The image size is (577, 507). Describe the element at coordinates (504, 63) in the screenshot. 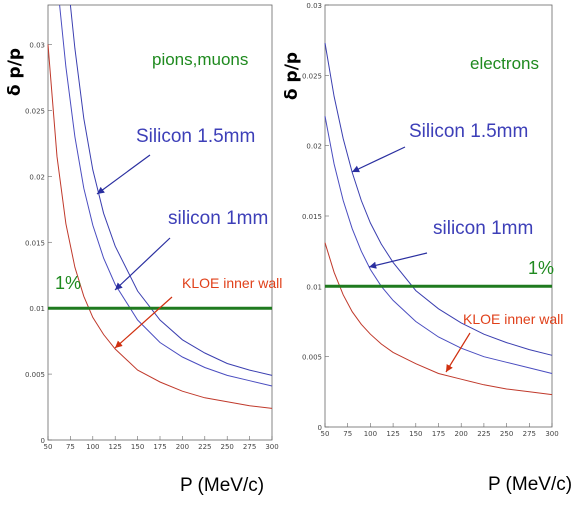

I see `annotation-electrons: electrons` at that location.